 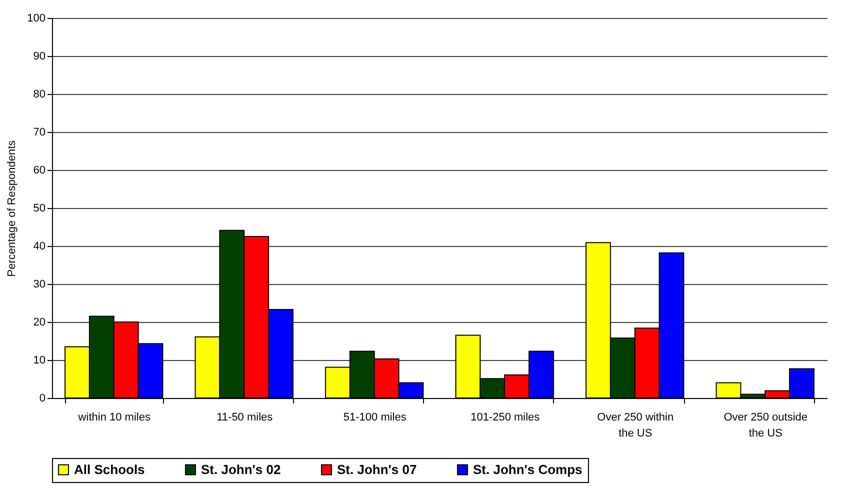 I want to click on y-tick-label: 0, so click(x=42, y=398).